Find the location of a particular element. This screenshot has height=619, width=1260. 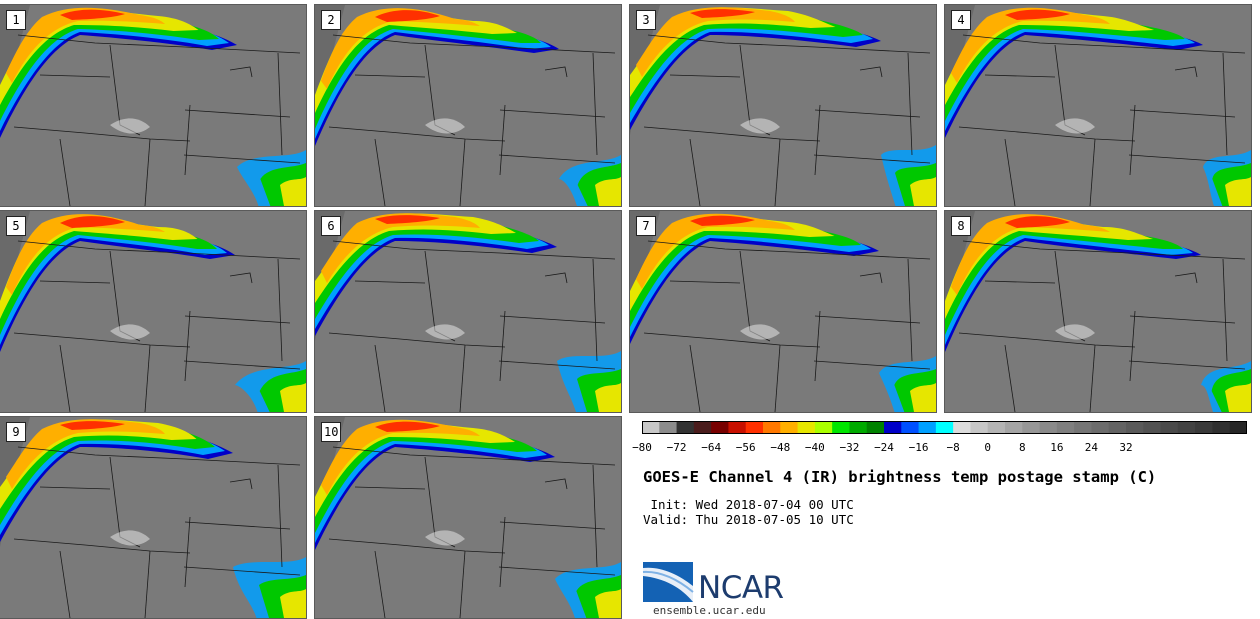

postage-stamp-panel: 2 is located at coordinates (468, 105).